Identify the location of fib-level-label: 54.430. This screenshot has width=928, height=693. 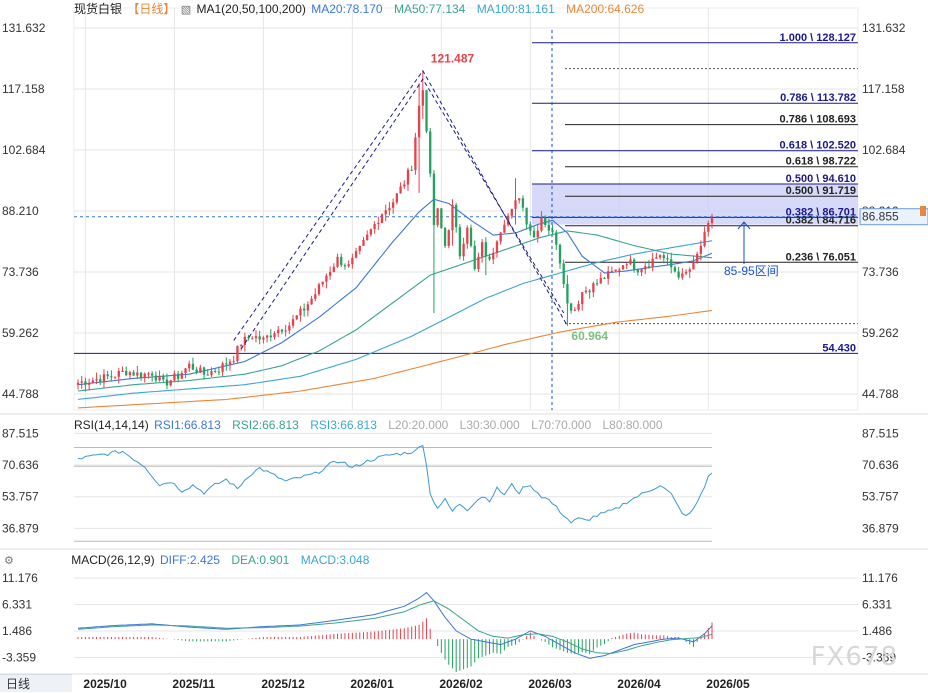
(839, 348).